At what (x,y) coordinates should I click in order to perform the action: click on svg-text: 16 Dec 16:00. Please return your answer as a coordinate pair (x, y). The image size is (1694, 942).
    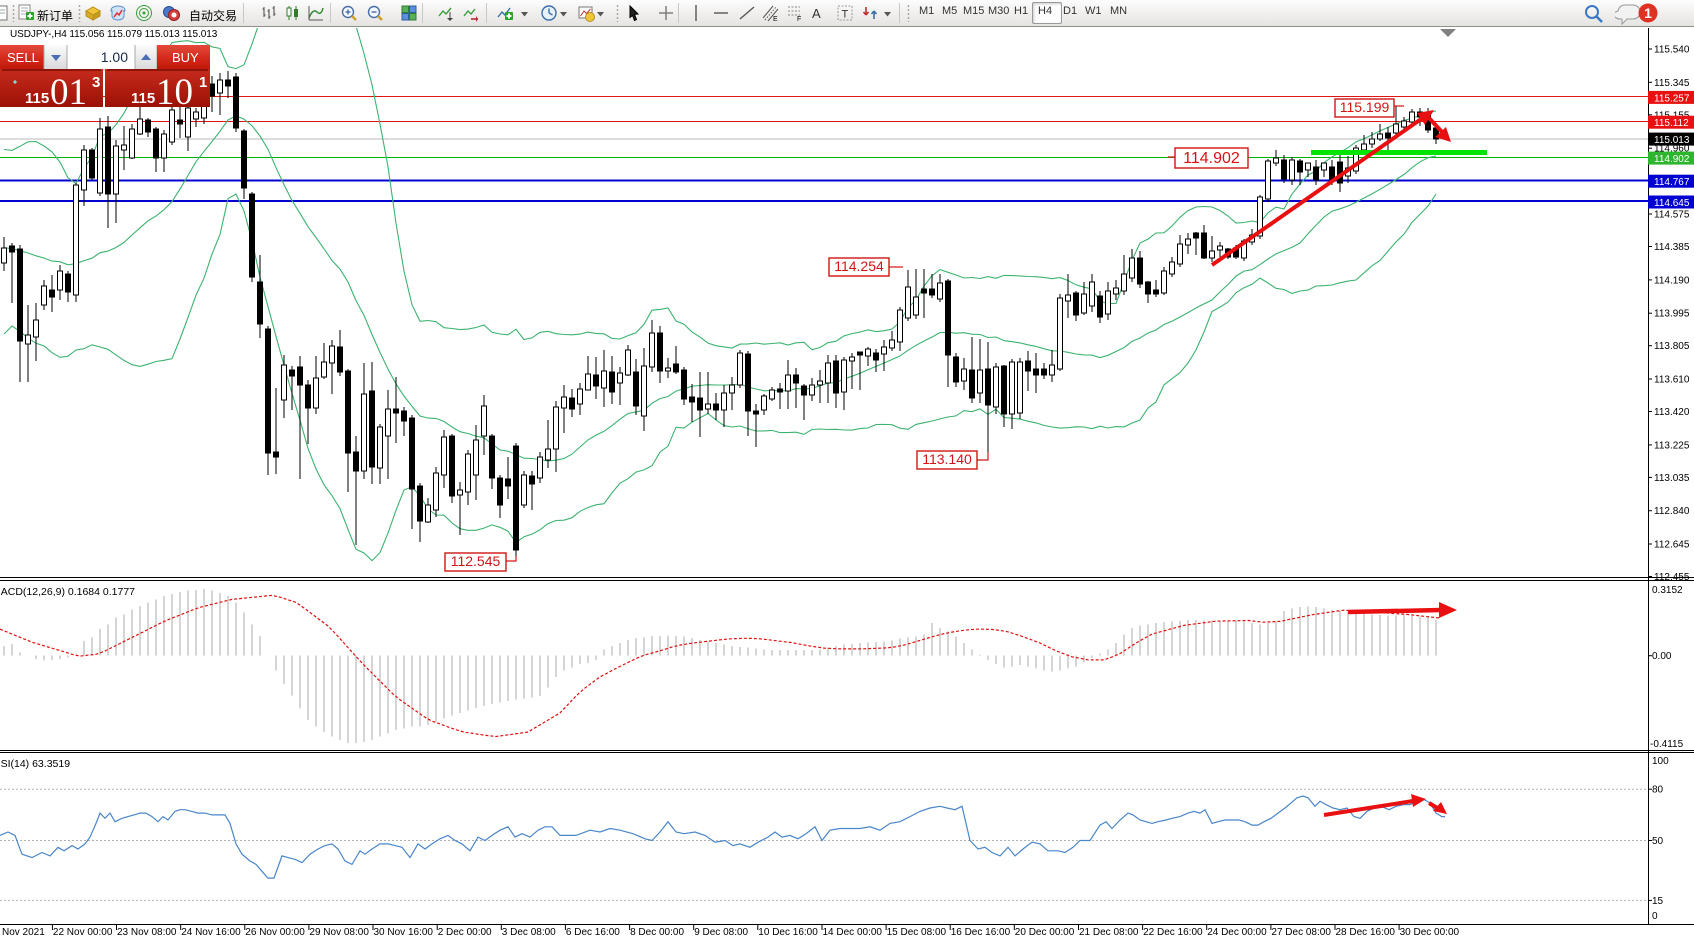
    Looking at the image, I should click on (981, 932).